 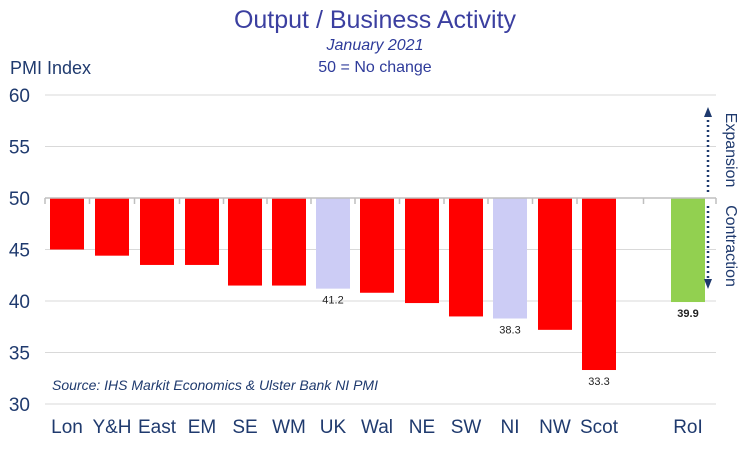 I want to click on y-tick-35: 35, so click(x=19, y=354).